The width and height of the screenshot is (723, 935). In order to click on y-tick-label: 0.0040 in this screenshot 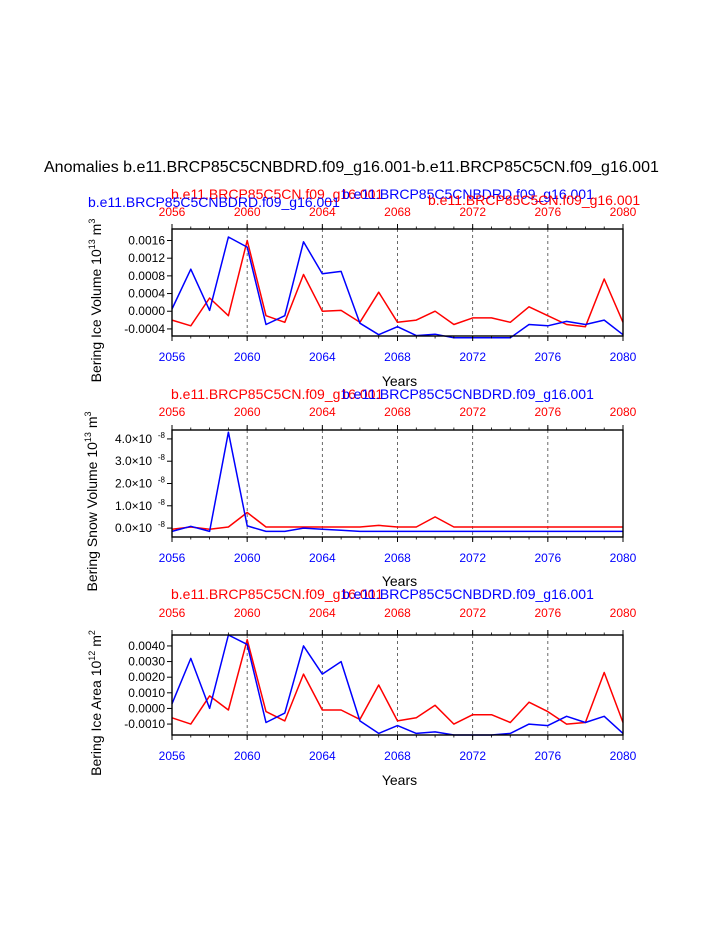, I will do `click(146, 646)`.